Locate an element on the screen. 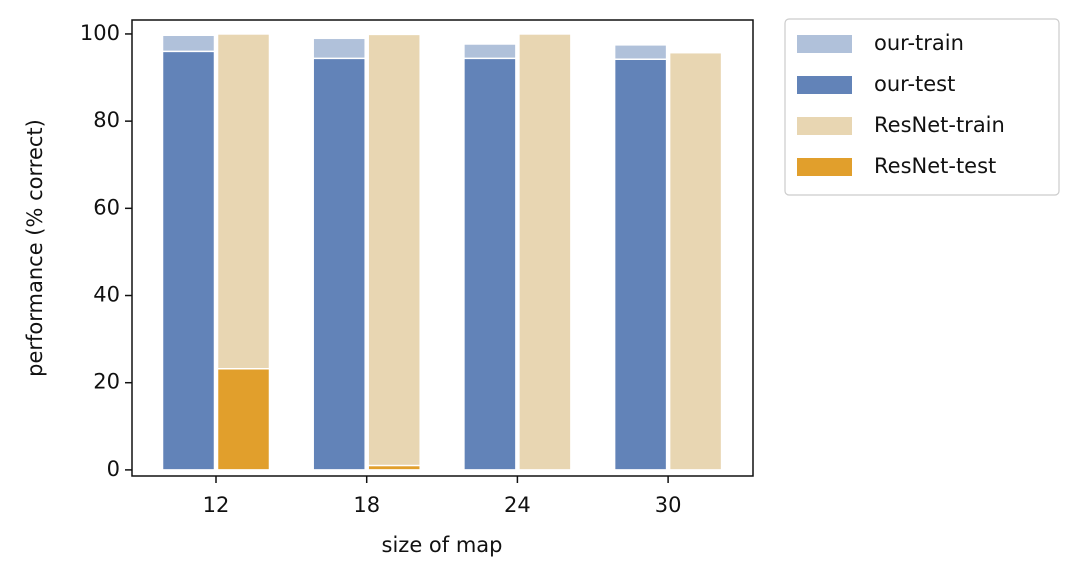 This screenshot has width=1080, height=581. legend-frame is located at coordinates (922, 107).